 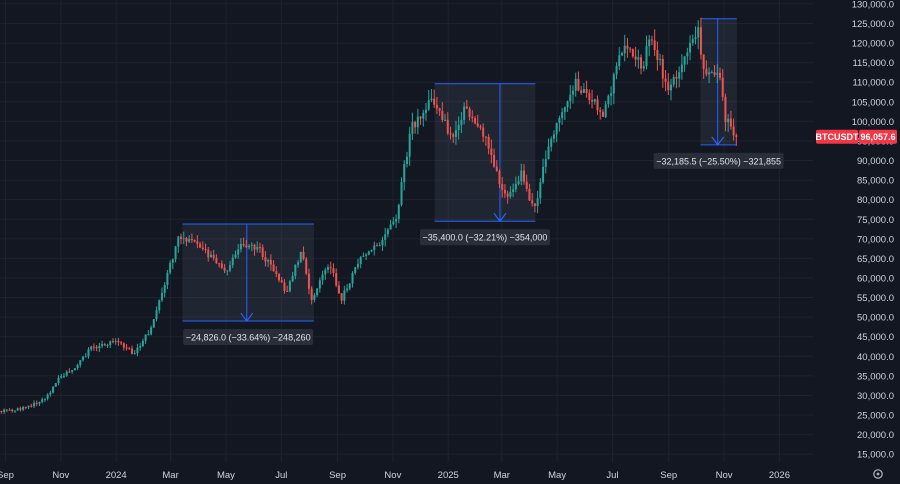 I want to click on time-tick-label: 2026, so click(x=779, y=475).